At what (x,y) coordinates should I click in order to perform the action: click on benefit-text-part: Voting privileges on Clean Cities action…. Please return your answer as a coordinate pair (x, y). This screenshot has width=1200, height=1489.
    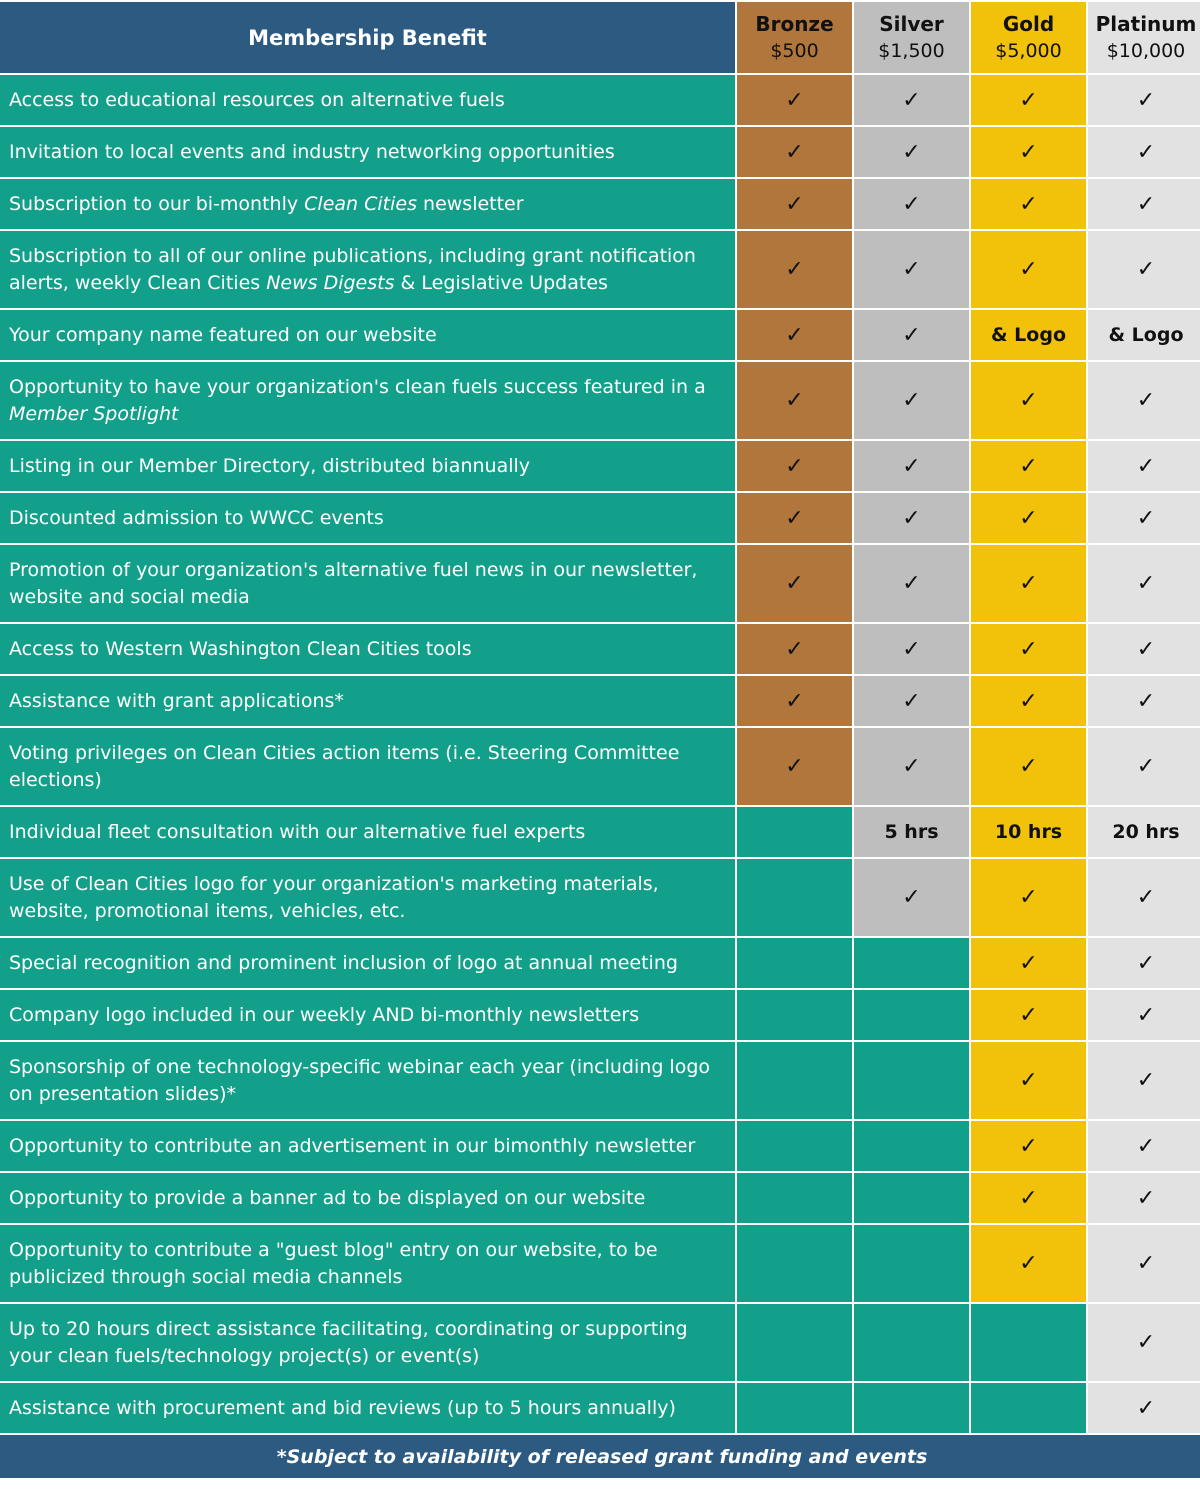
    Looking at the image, I should click on (344, 766).